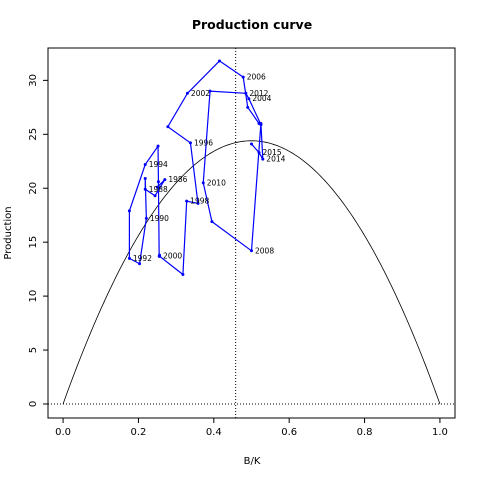  I want to click on point-label: 1988, so click(158, 189).